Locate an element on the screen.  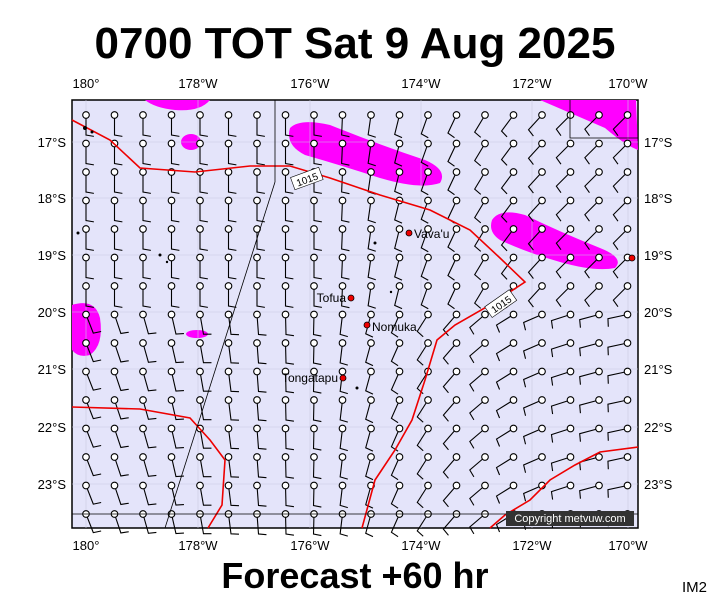
footer: Forecast +60 hr is located at coordinates (354, 575).